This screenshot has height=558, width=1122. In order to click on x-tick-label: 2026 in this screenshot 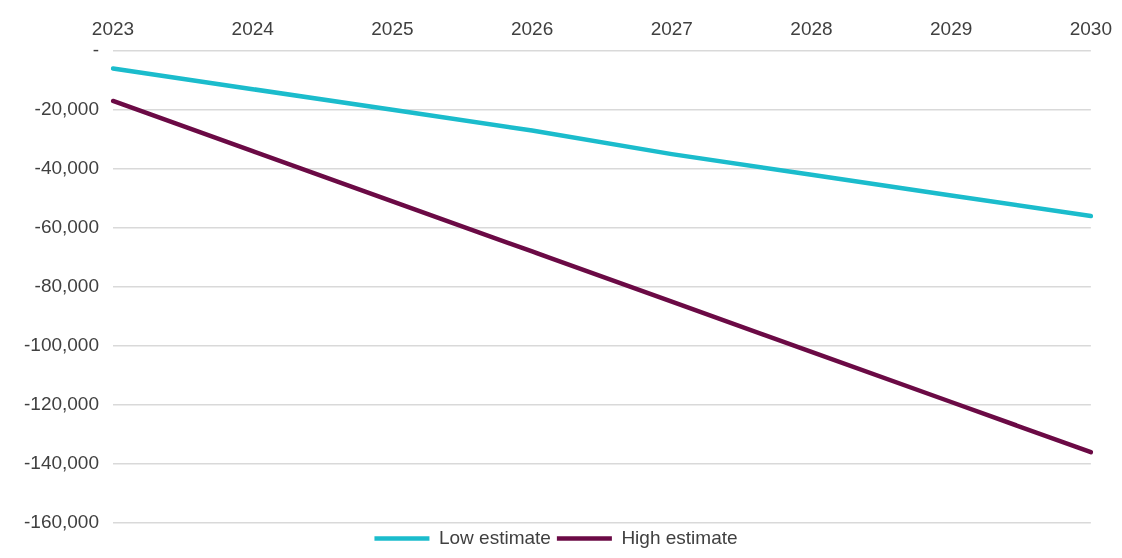, I will do `click(532, 28)`.